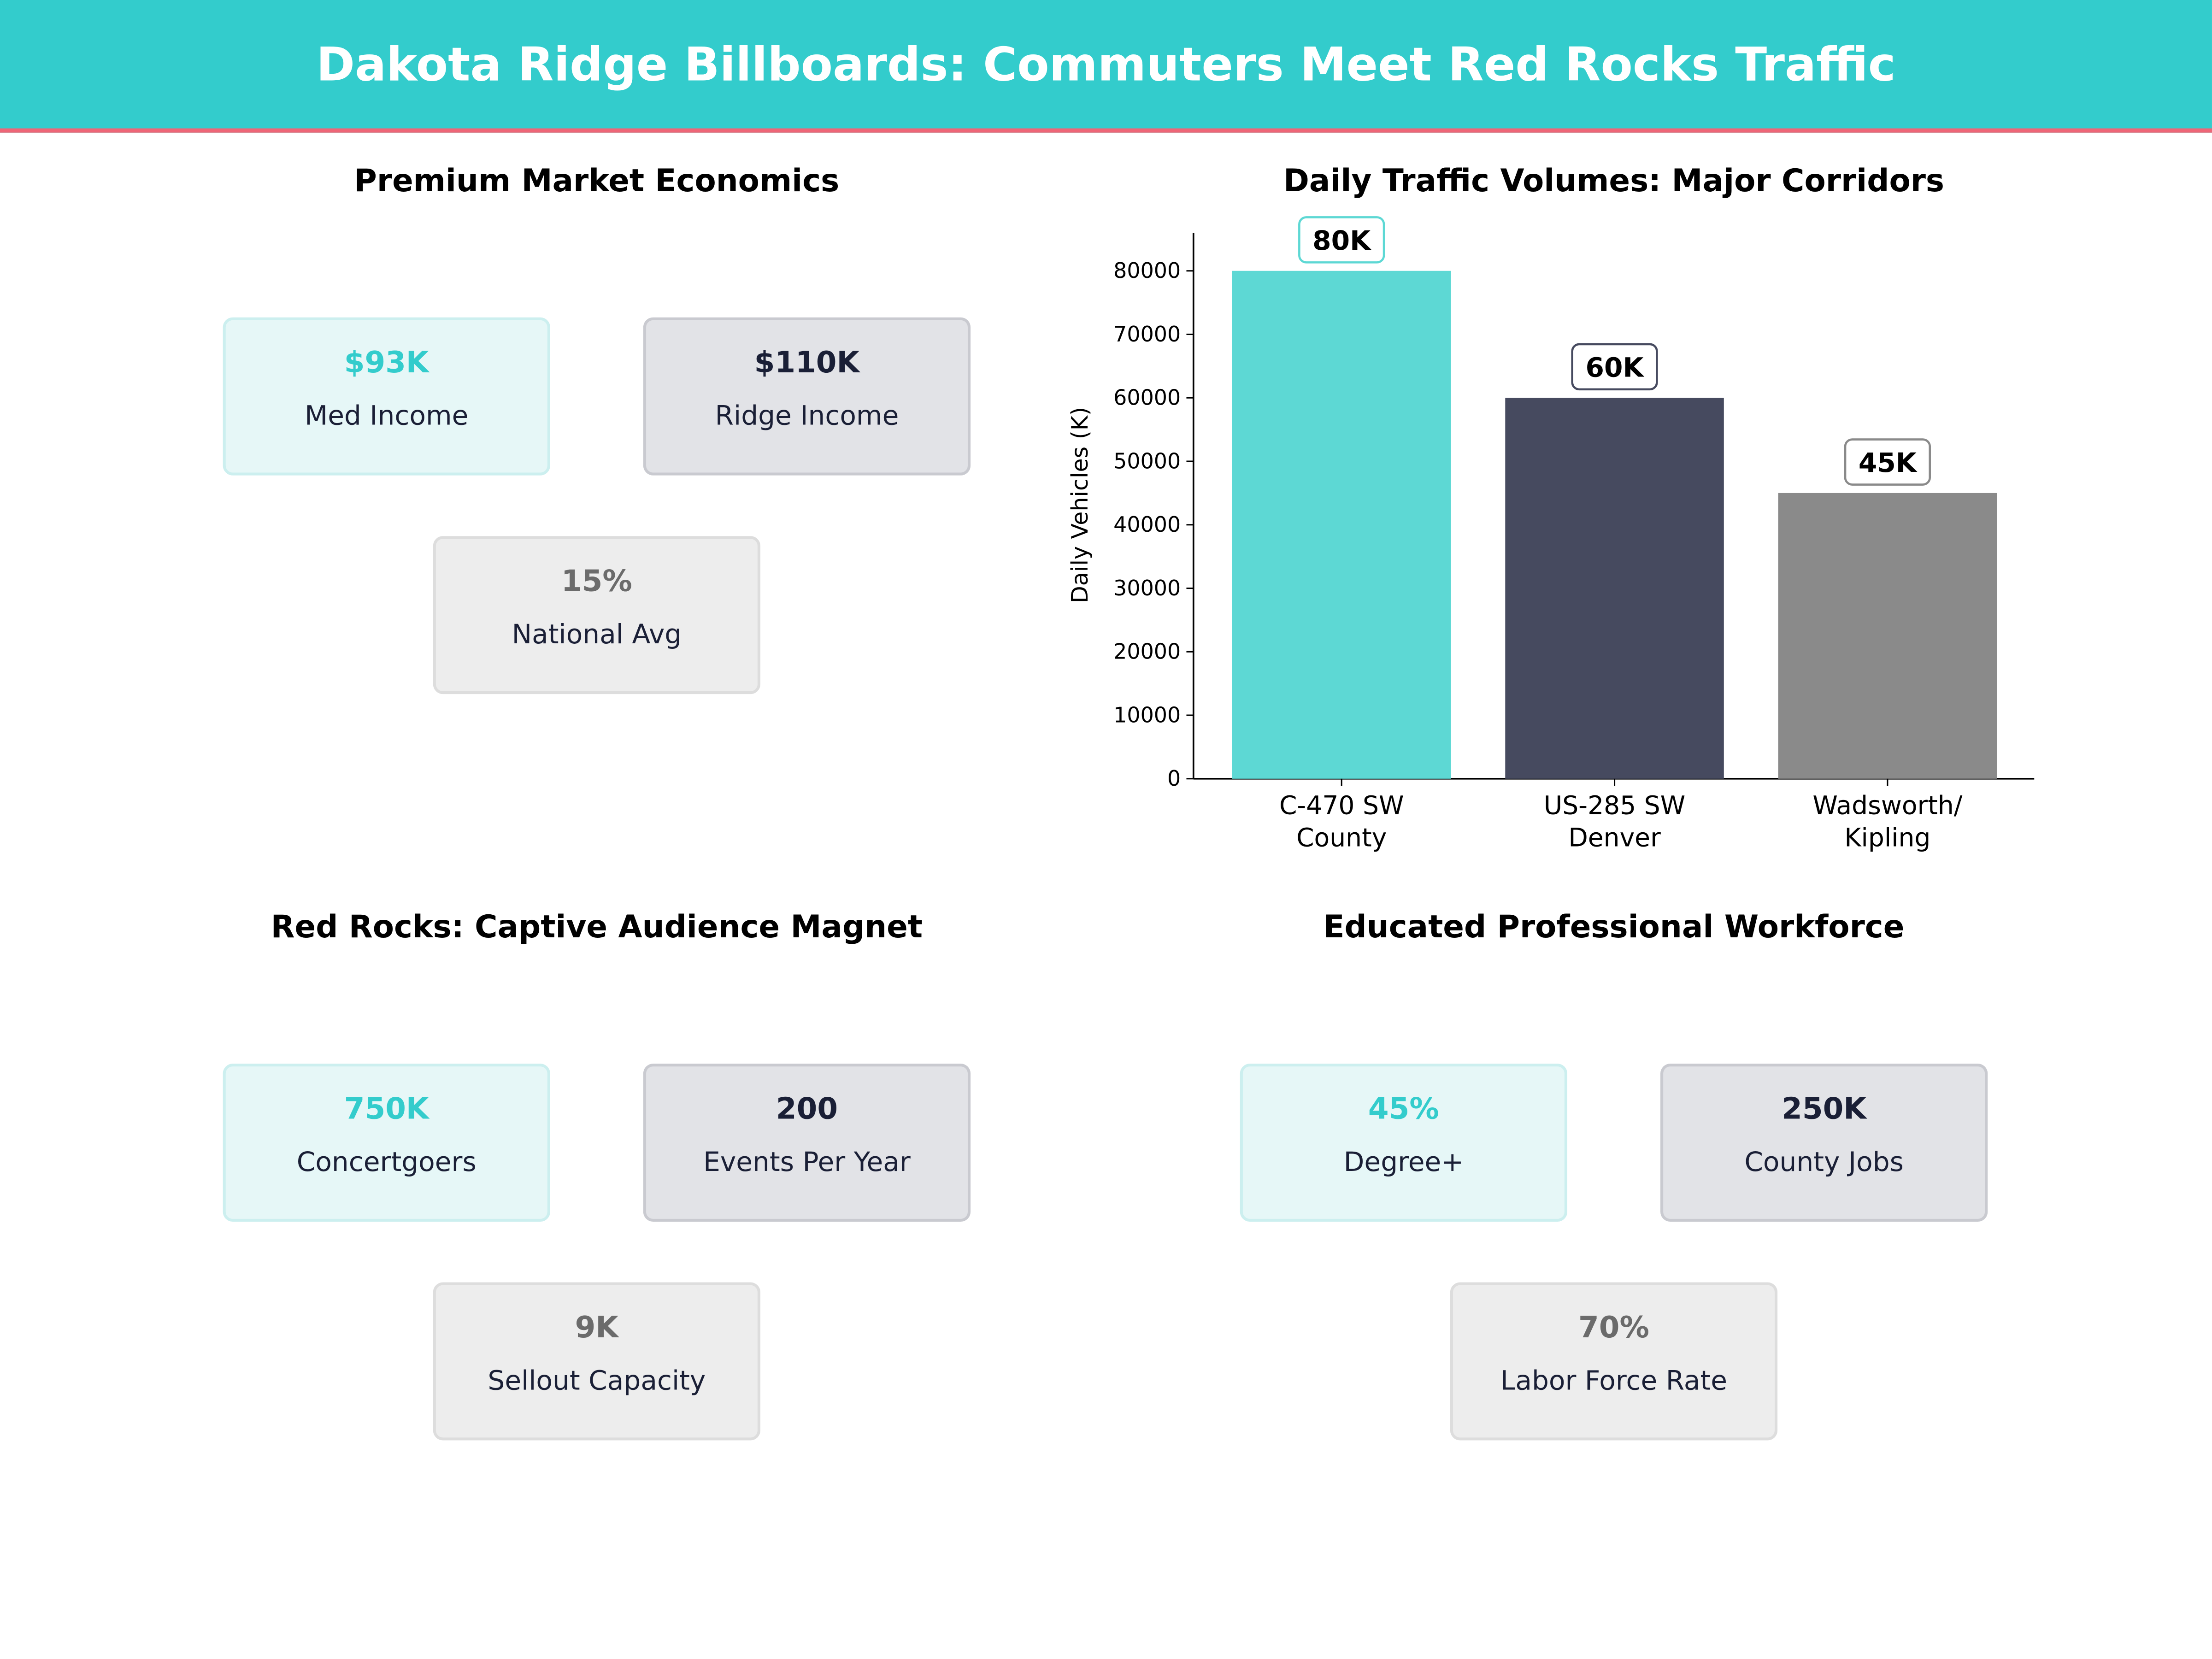 This screenshot has height=1659, width=2212. What do you see at coordinates (1614, 1361) in the screenshot?
I see `kpi-card-labor-force: 70% Labor Force Rate` at bounding box center [1614, 1361].